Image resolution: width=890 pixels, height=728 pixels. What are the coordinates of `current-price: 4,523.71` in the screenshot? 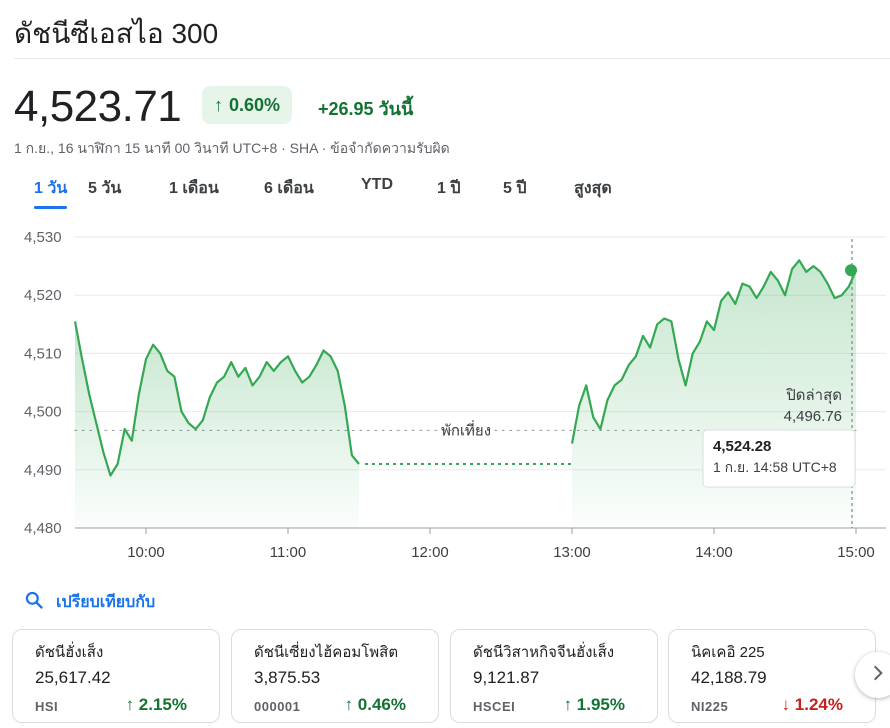 It's located at (98, 106).